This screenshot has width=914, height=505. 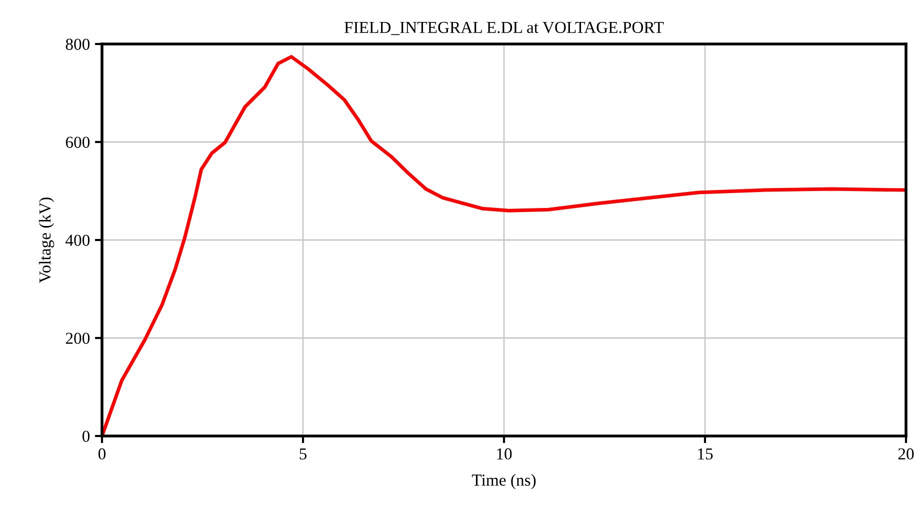 I want to click on x-tick-label: 10, so click(x=504, y=454).